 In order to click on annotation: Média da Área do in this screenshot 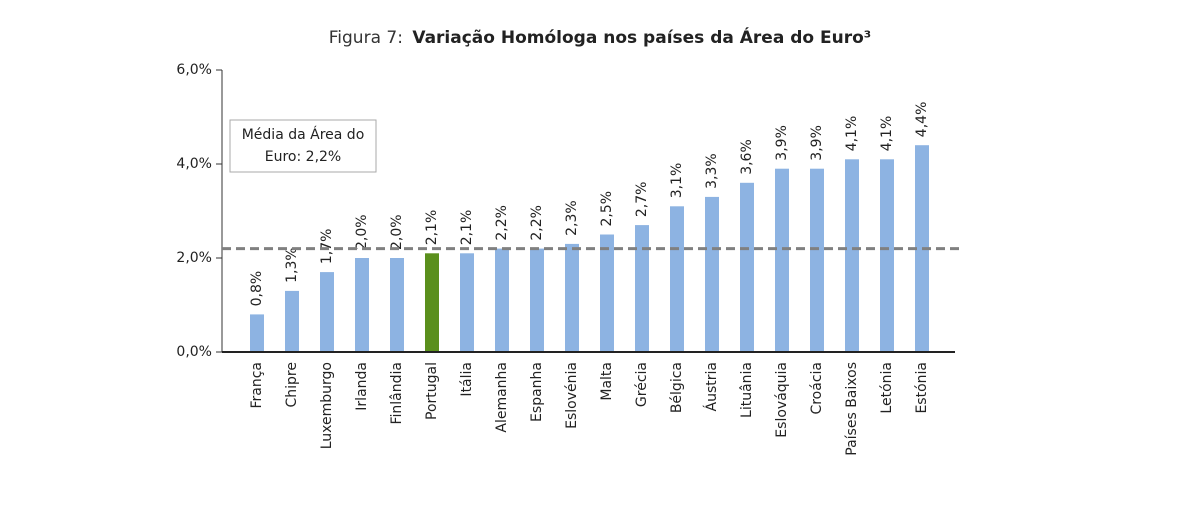, I will do `click(303, 134)`.